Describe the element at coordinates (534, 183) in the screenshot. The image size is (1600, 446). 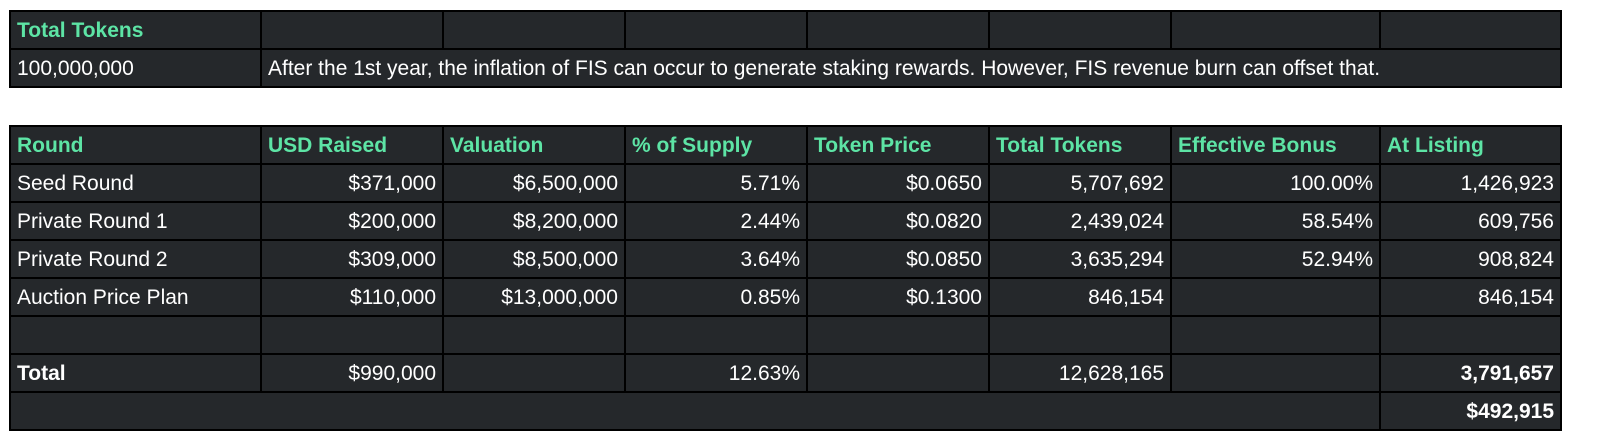
I see `table-cell: $6,500,000` at that location.